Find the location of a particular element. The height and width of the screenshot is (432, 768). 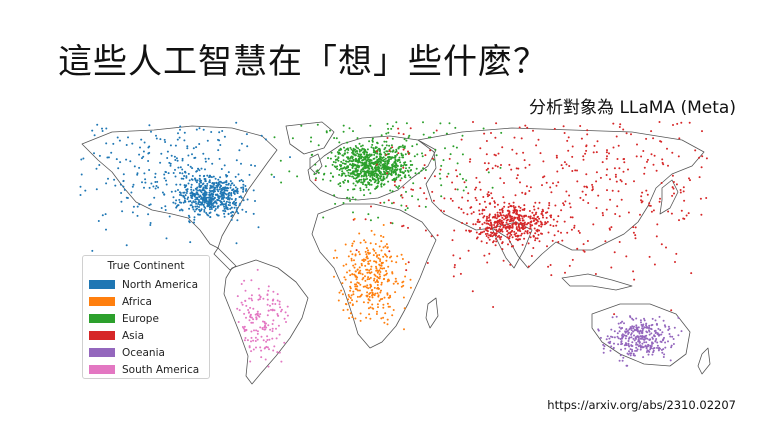

source-link: https://arxiv.org/abs/2310.02207 is located at coordinates (641, 405).